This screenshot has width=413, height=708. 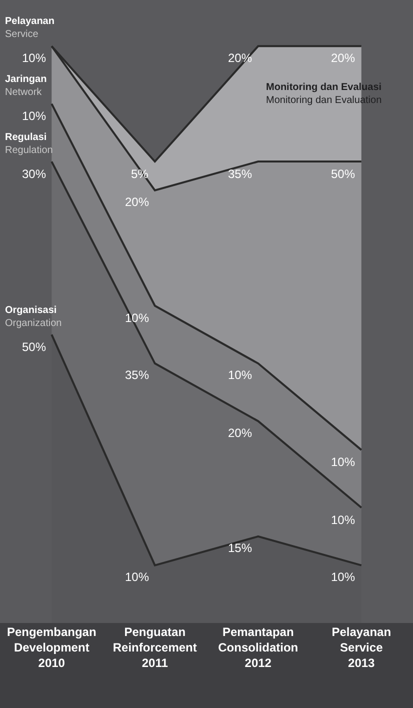 What do you see at coordinates (26, 86) in the screenshot?
I see `series-label: Jaringan Network` at bounding box center [26, 86].